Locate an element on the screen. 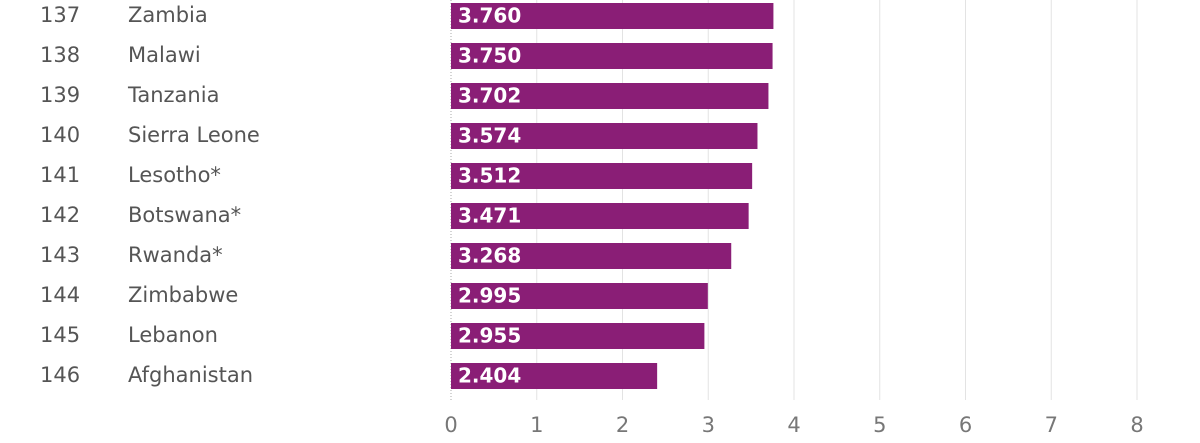 The width and height of the screenshot is (1200, 443). value-label: 3.268 is located at coordinates (489, 256).